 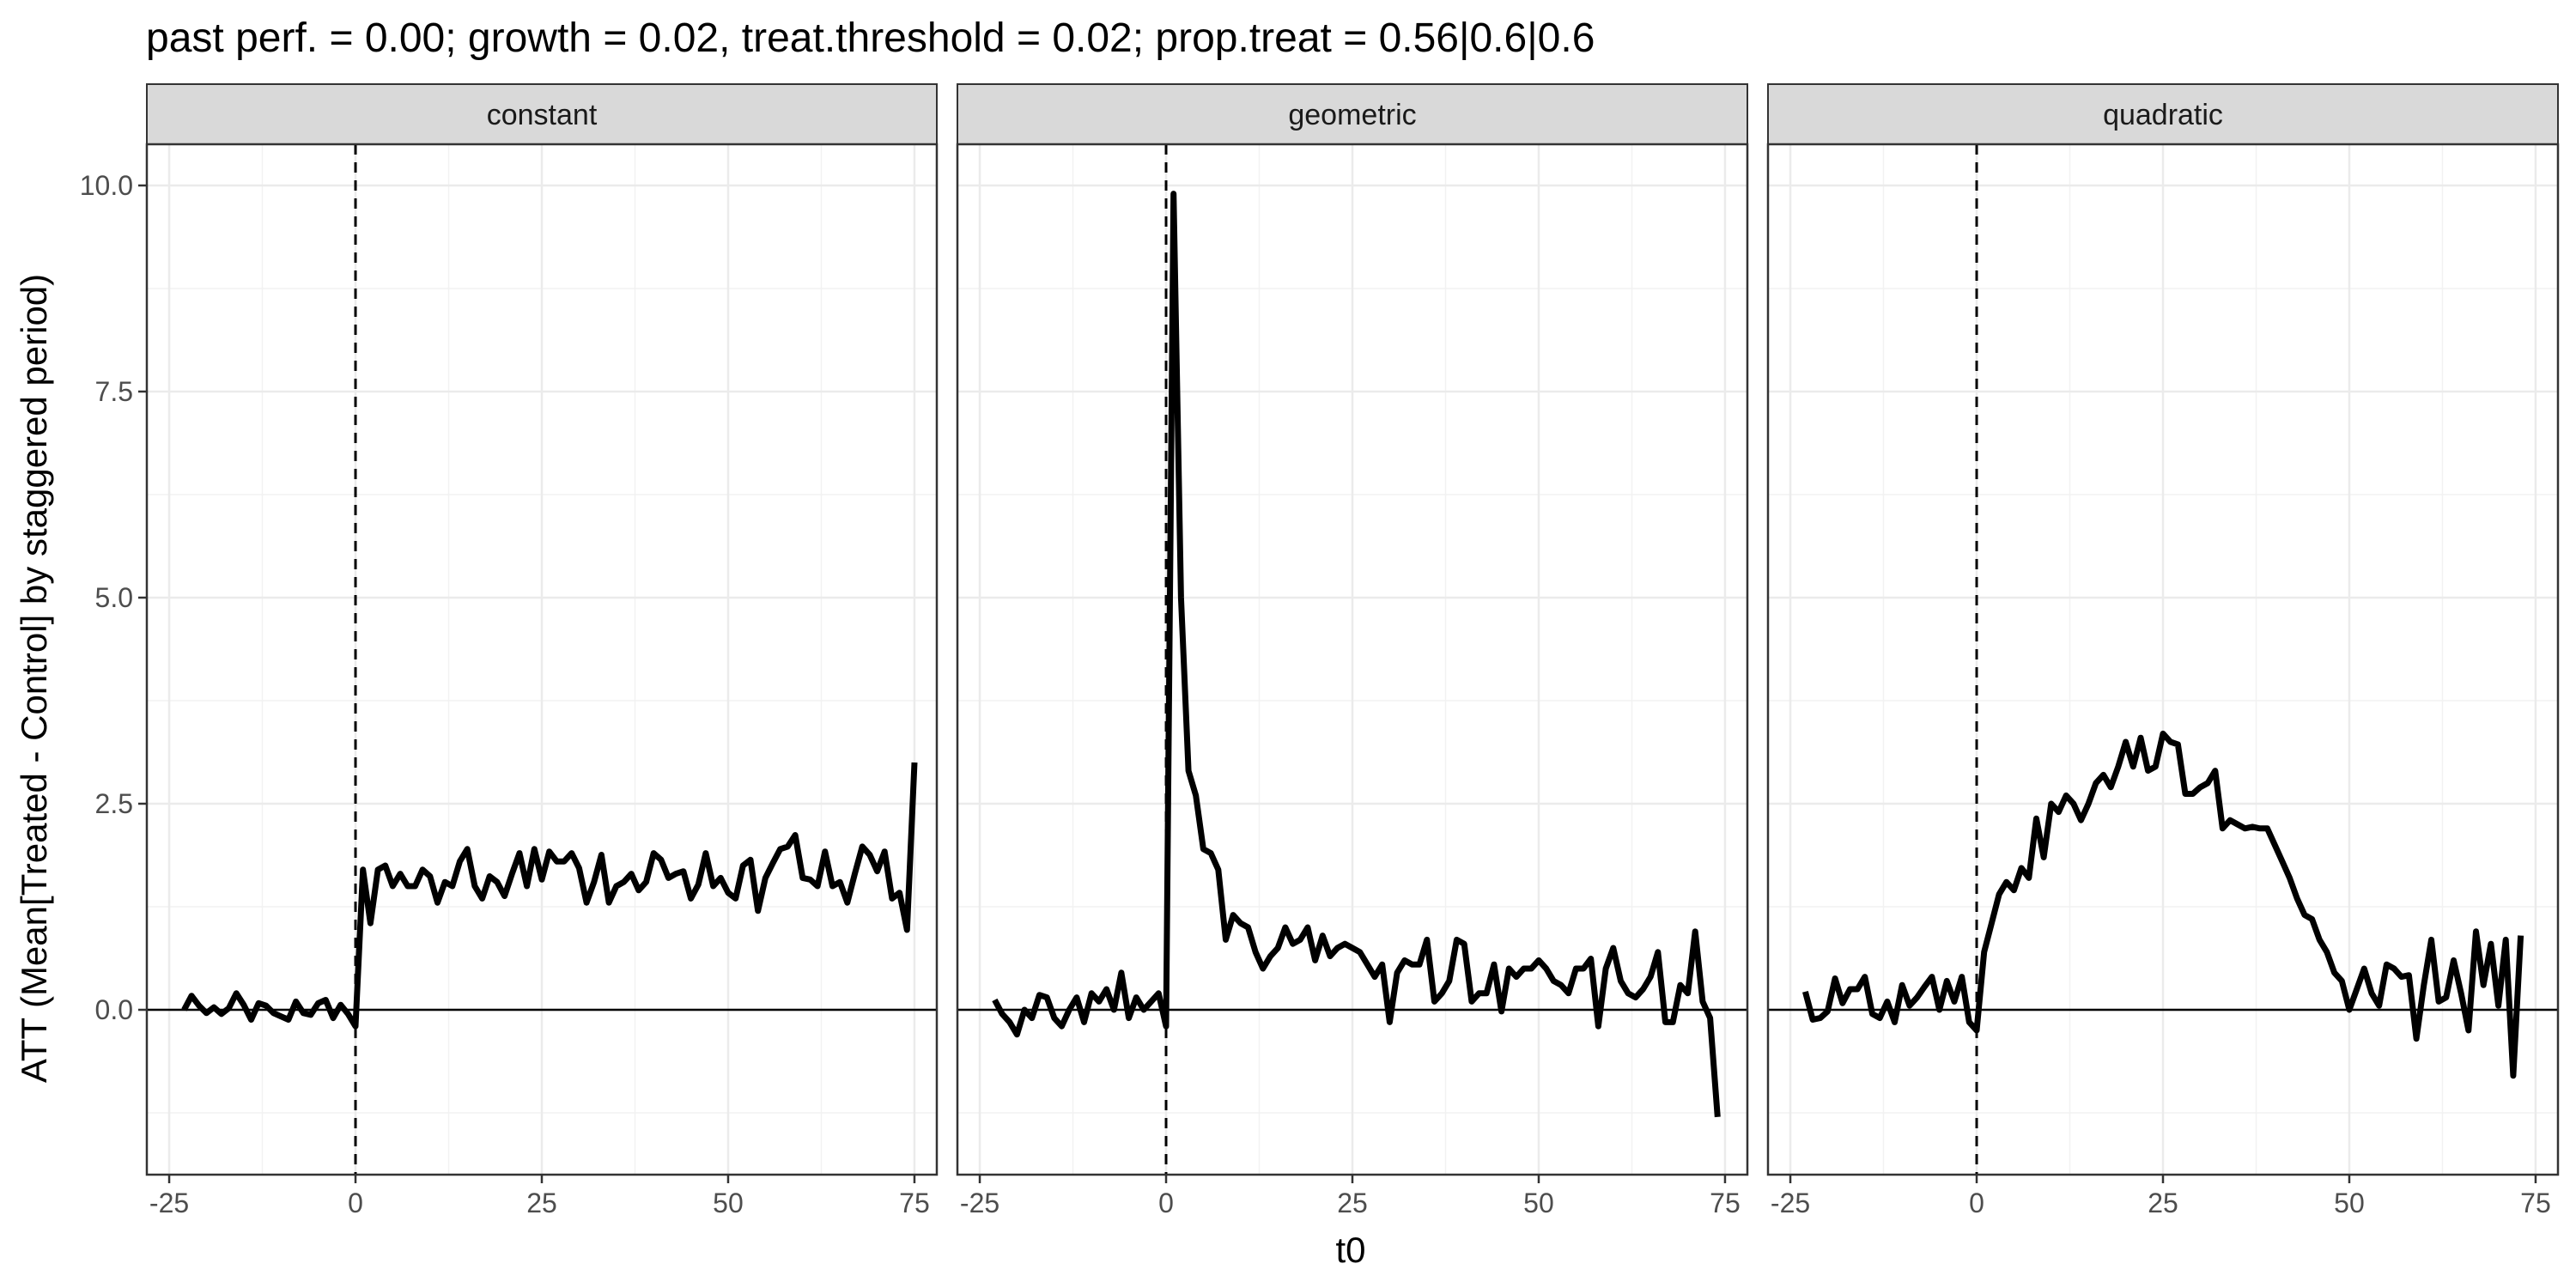 I want to click on facet-strip-label: constant, so click(x=543, y=115).